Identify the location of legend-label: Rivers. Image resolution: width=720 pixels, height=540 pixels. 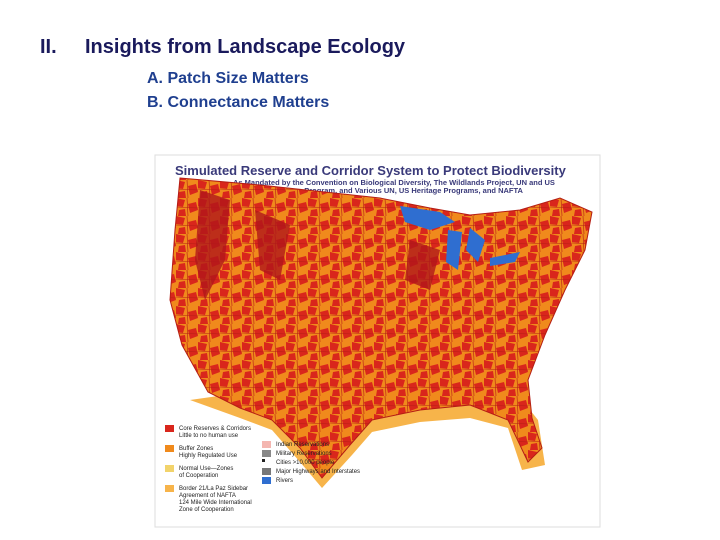
(284, 481).